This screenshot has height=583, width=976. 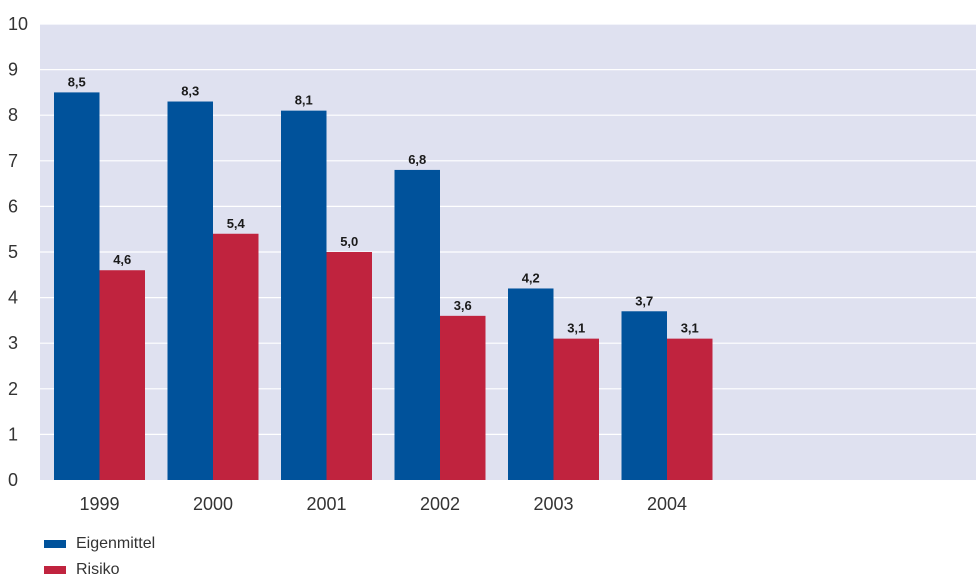 I want to click on legend-label-risiko: Risiko, so click(x=98, y=569).